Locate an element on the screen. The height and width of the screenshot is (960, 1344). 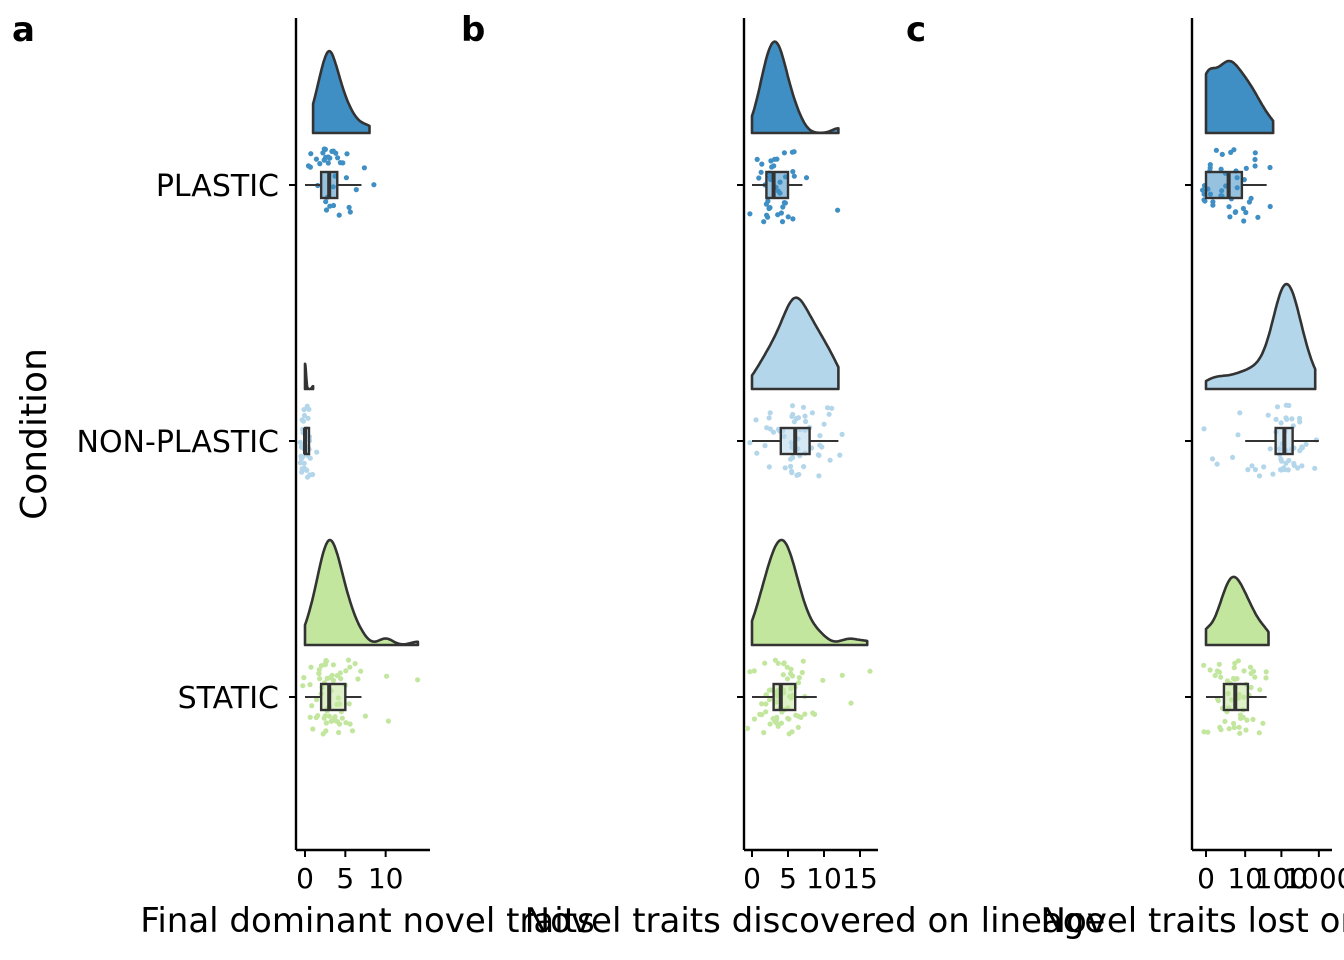
density-static is located at coordinates (809, 592).